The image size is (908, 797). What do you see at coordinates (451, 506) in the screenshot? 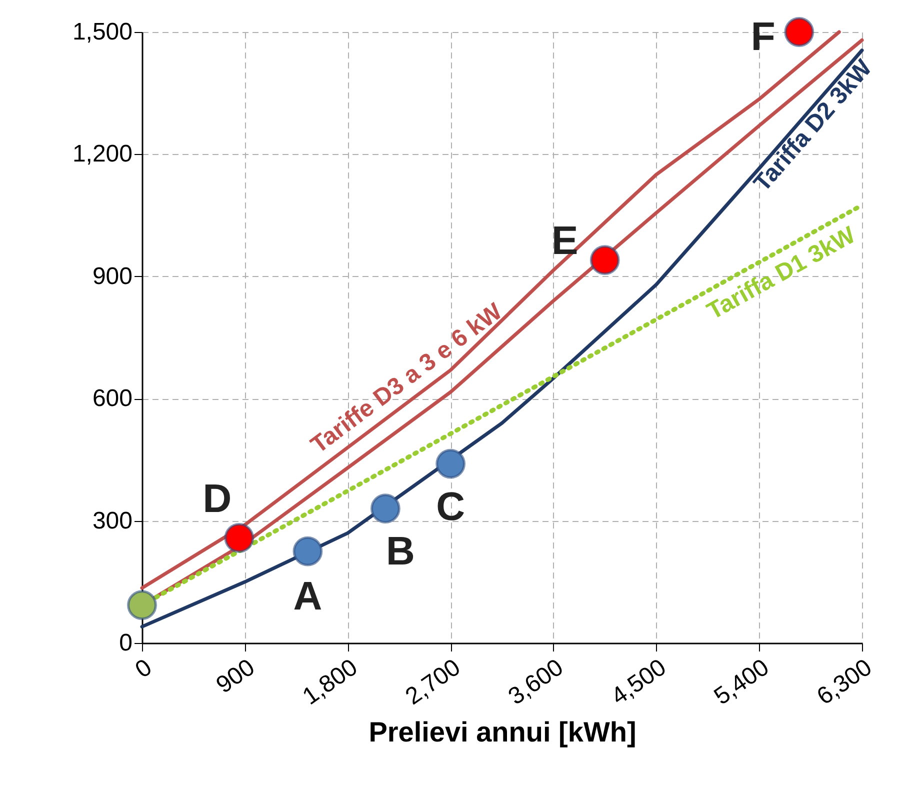
I see `annotation: C` at bounding box center [451, 506].